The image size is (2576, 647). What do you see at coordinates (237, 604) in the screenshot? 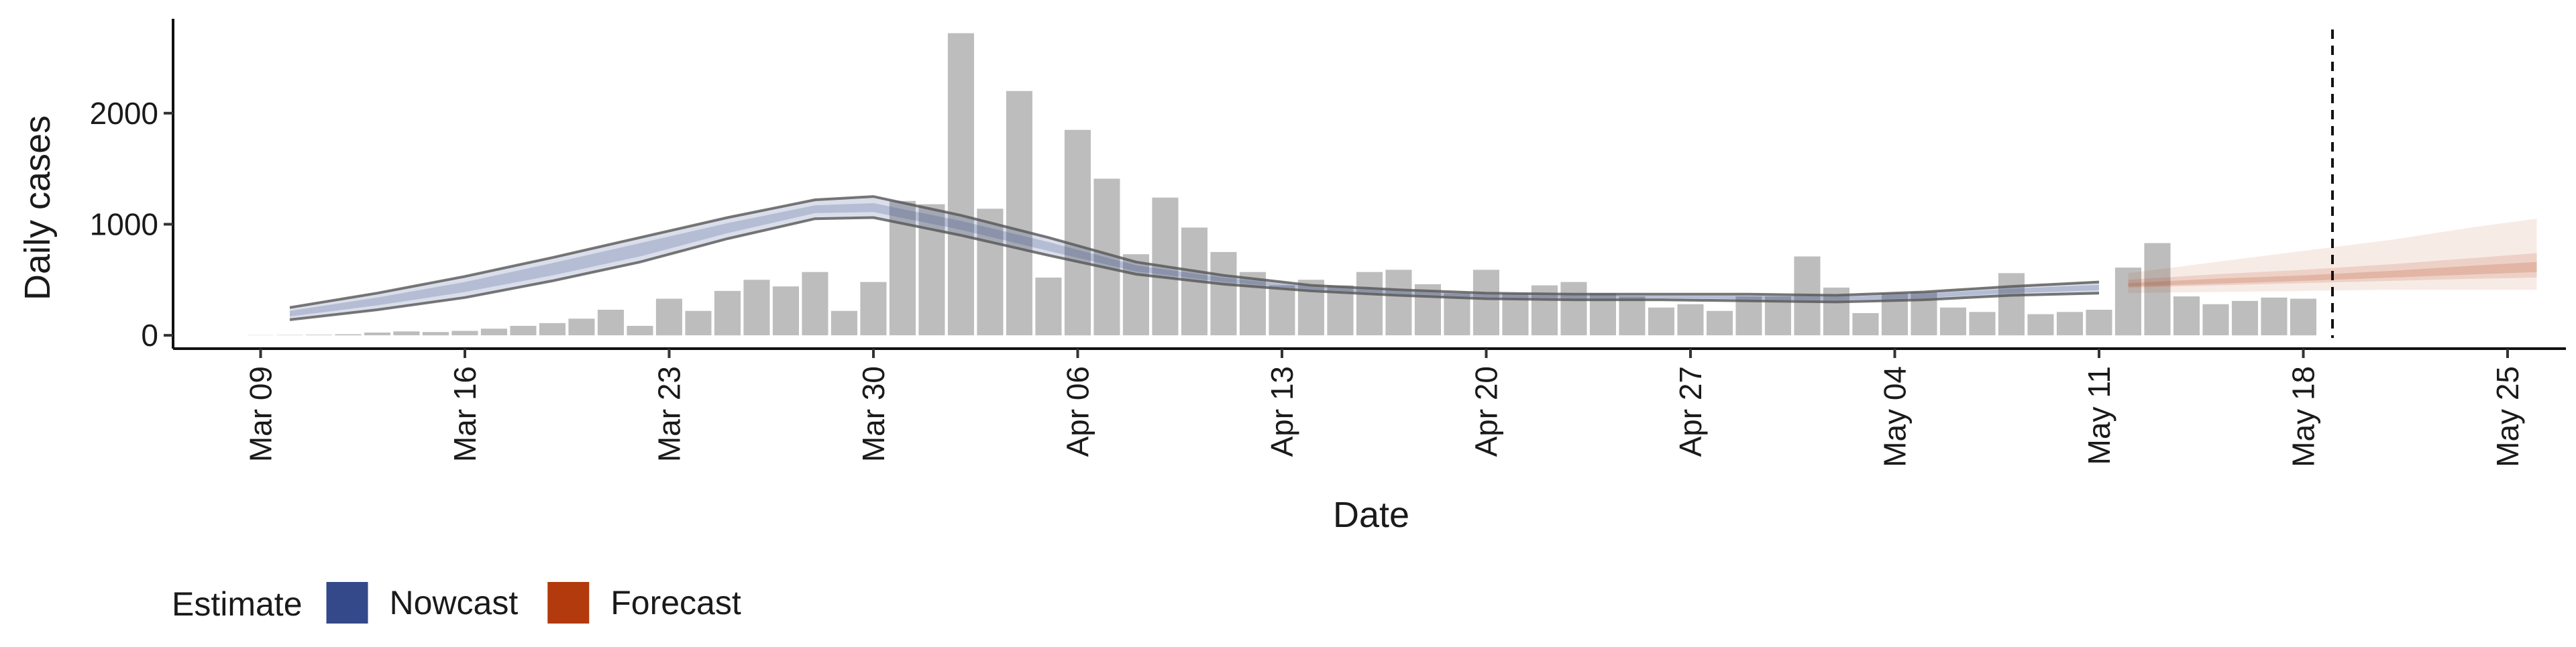
I see `legend-title: Estimate` at bounding box center [237, 604].